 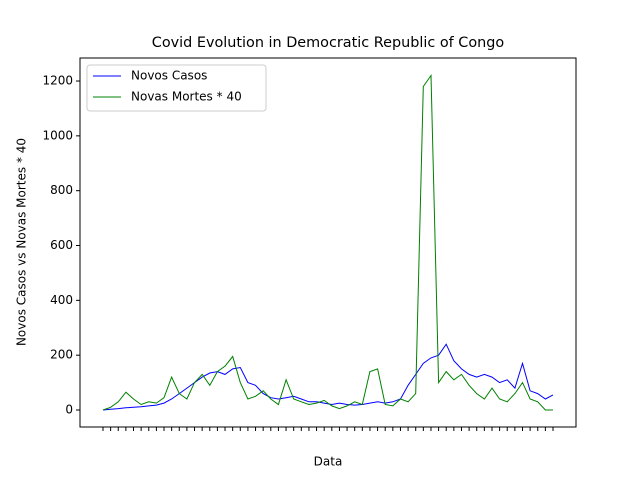 I want to click on y-tick-label: 0, so click(x=69, y=410).